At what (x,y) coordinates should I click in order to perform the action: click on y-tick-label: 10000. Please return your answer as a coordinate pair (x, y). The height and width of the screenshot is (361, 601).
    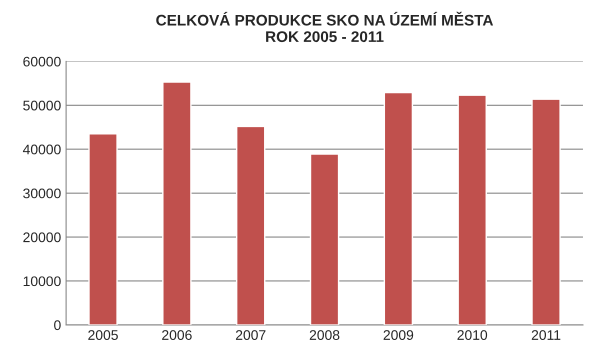
    Looking at the image, I should click on (42, 281).